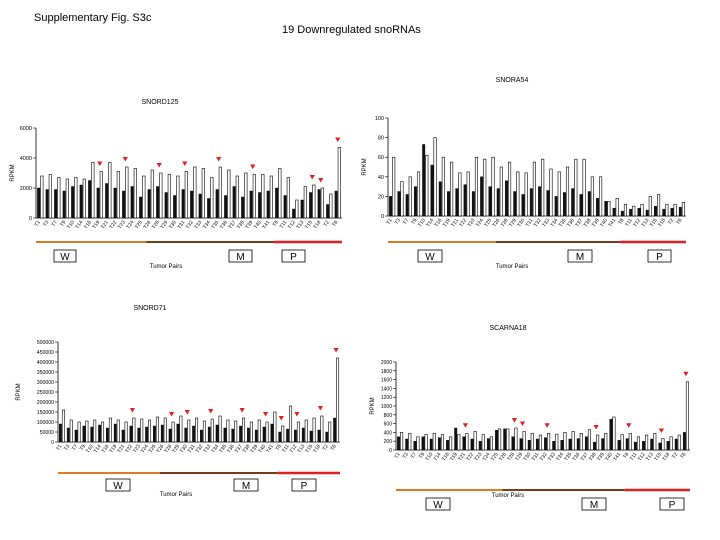  What do you see at coordinates (246, 486) in the screenshot?
I see `group-label: M` at bounding box center [246, 486].